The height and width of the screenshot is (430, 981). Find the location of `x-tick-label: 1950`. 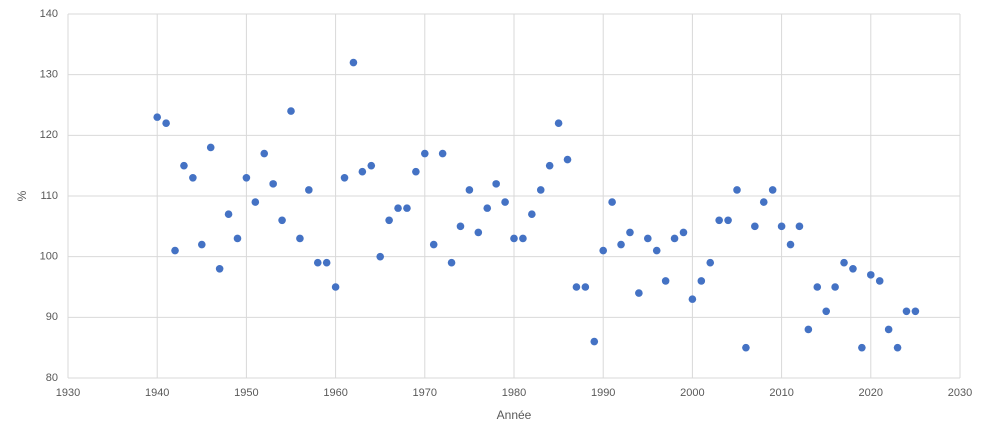

x-tick-label: 1950 is located at coordinates (246, 393).